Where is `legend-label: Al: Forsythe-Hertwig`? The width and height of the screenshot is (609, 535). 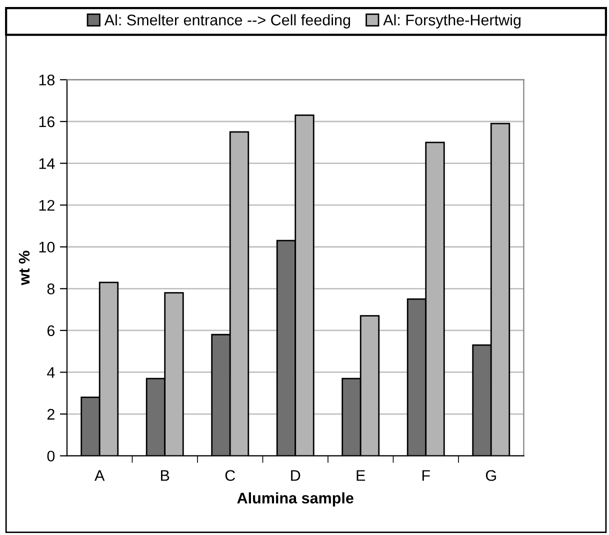
legend-label: Al: Forsythe-Hertwig is located at coordinates (451, 21).